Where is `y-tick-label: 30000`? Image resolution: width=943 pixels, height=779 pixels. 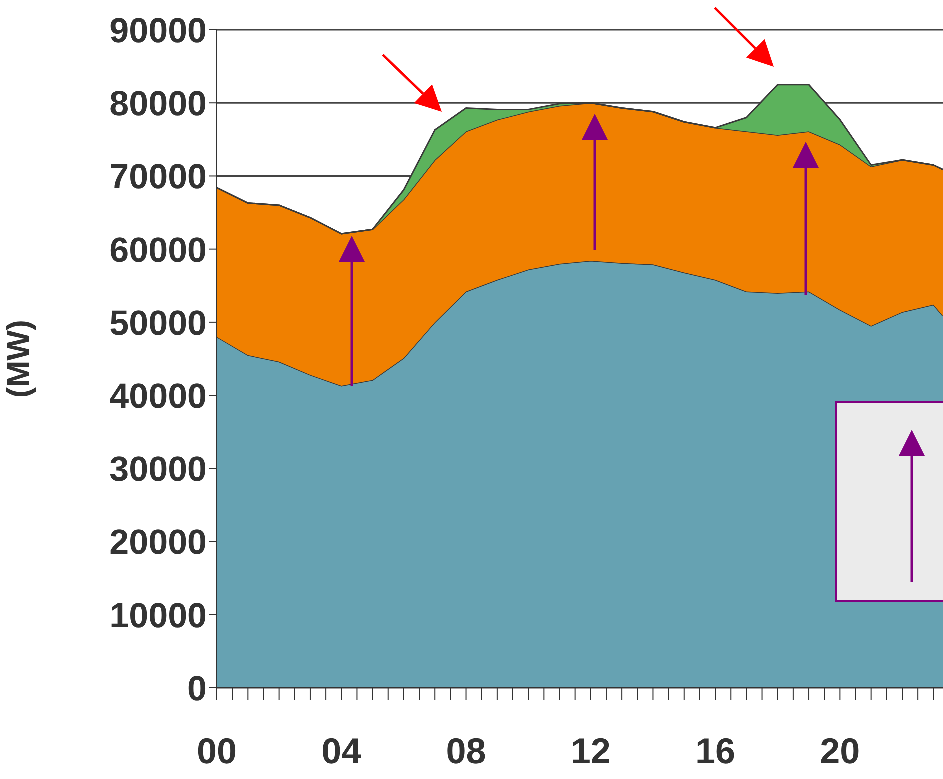 y-tick-label: 30000 is located at coordinates (158, 470).